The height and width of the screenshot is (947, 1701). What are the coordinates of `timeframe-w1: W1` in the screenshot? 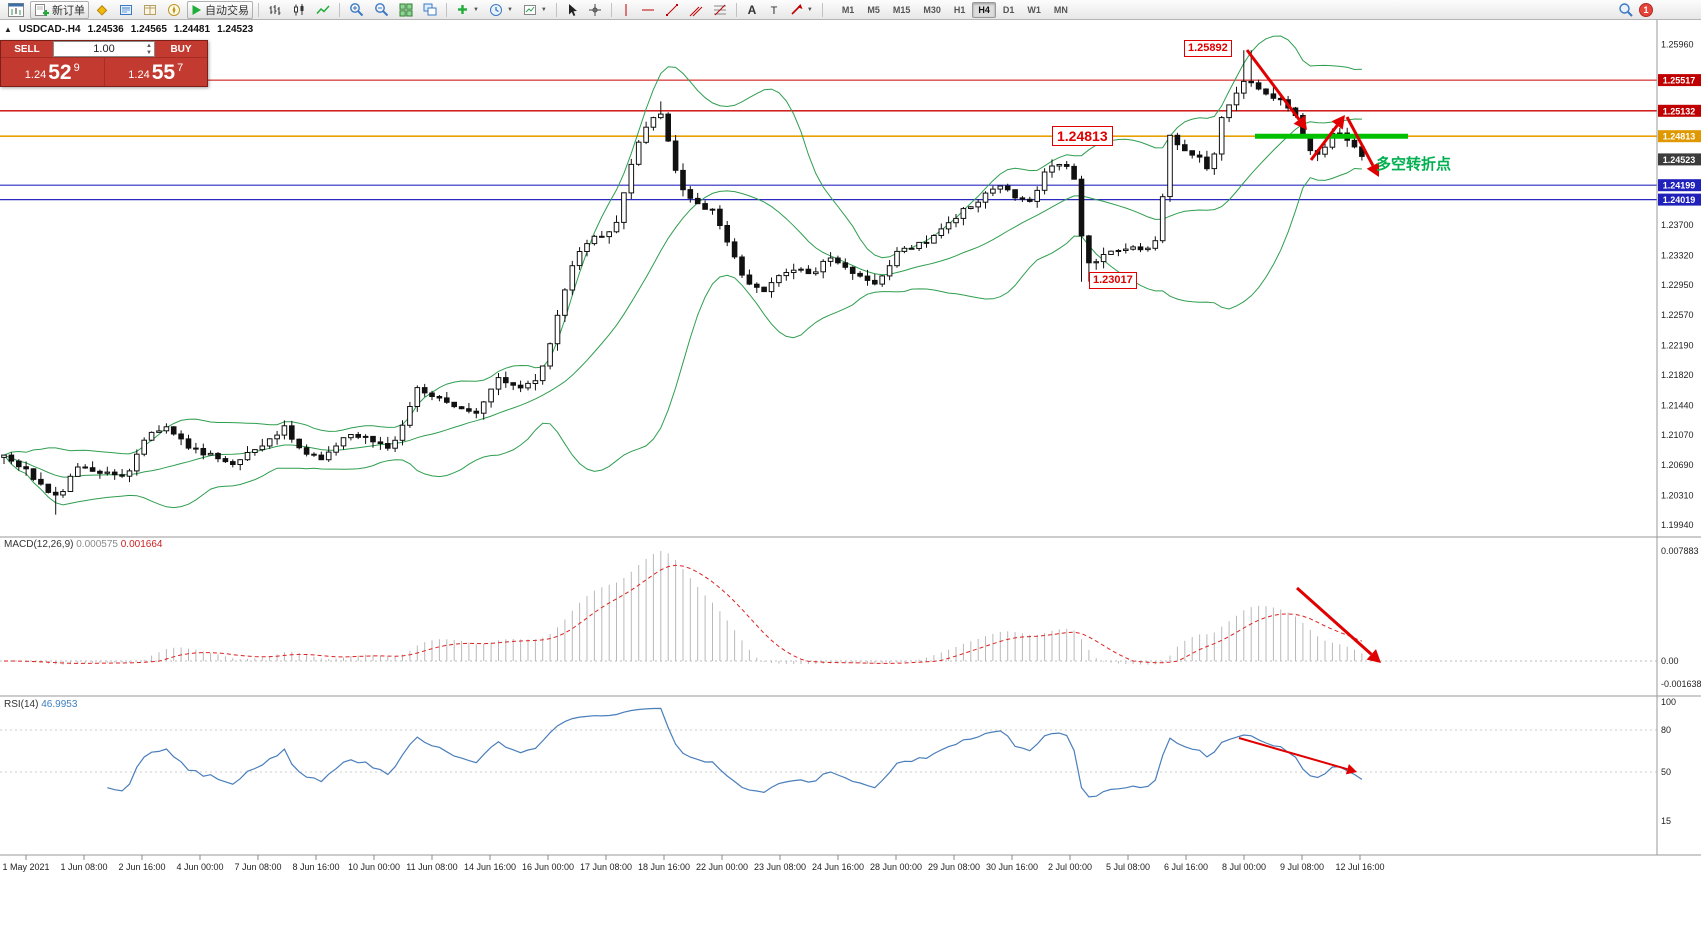 It's located at (1034, 9).